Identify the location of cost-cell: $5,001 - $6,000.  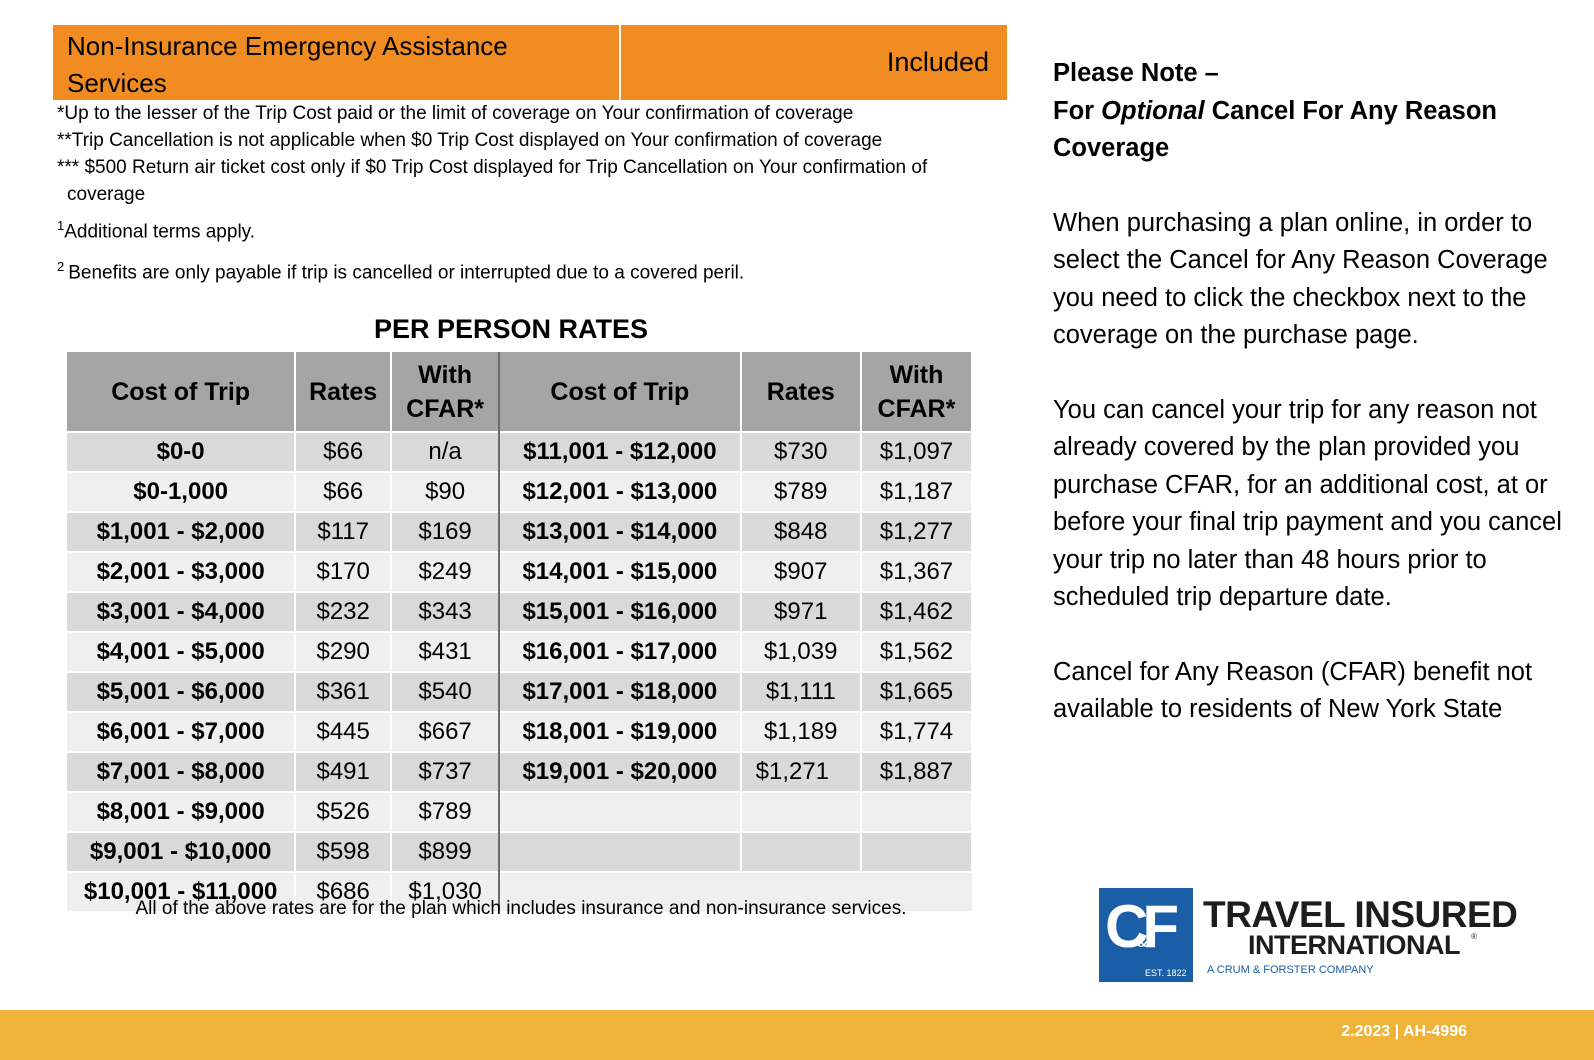
(182, 691).